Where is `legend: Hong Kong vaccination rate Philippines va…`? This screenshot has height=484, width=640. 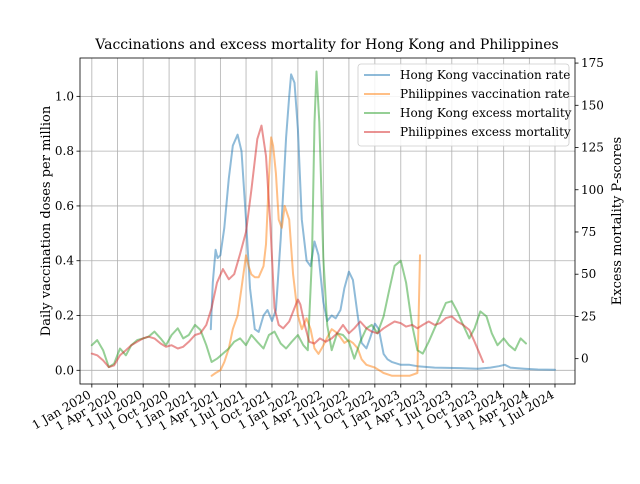 legend: Hong Kong vaccination rate Philippines va… is located at coordinates (464, 105).